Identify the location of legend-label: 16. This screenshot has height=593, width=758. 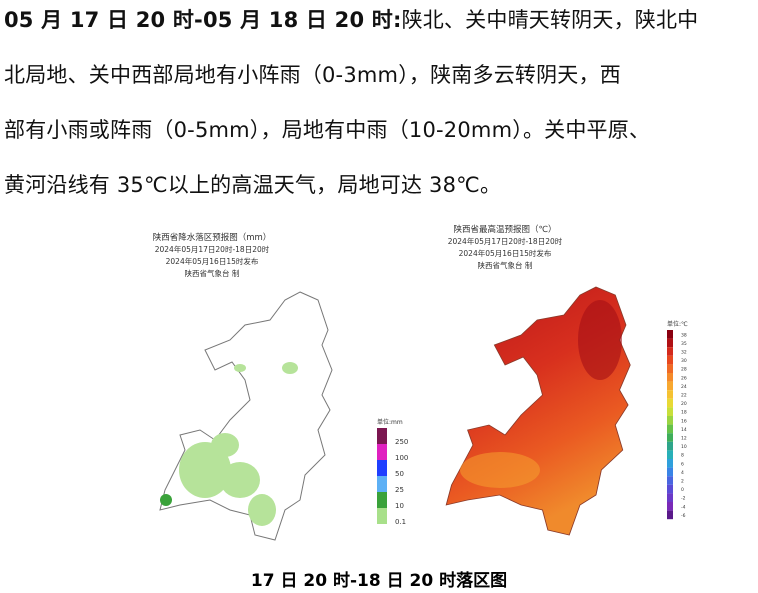
(684, 421).